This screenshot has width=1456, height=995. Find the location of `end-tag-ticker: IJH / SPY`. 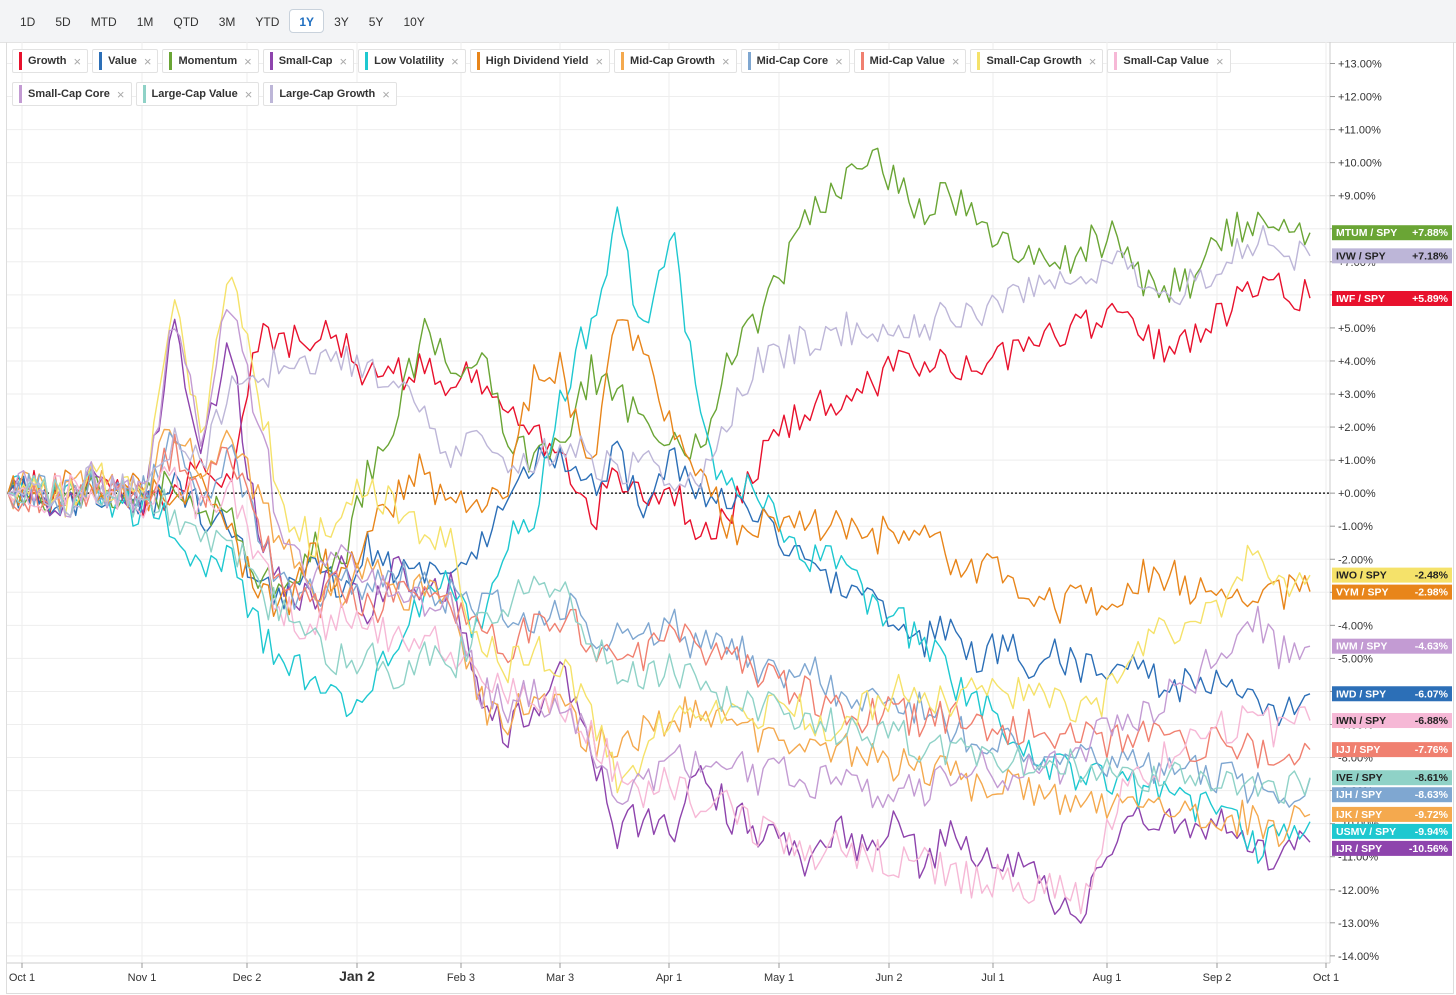

end-tag-ticker: IJH / SPY is located at coordinates (1359, 795).